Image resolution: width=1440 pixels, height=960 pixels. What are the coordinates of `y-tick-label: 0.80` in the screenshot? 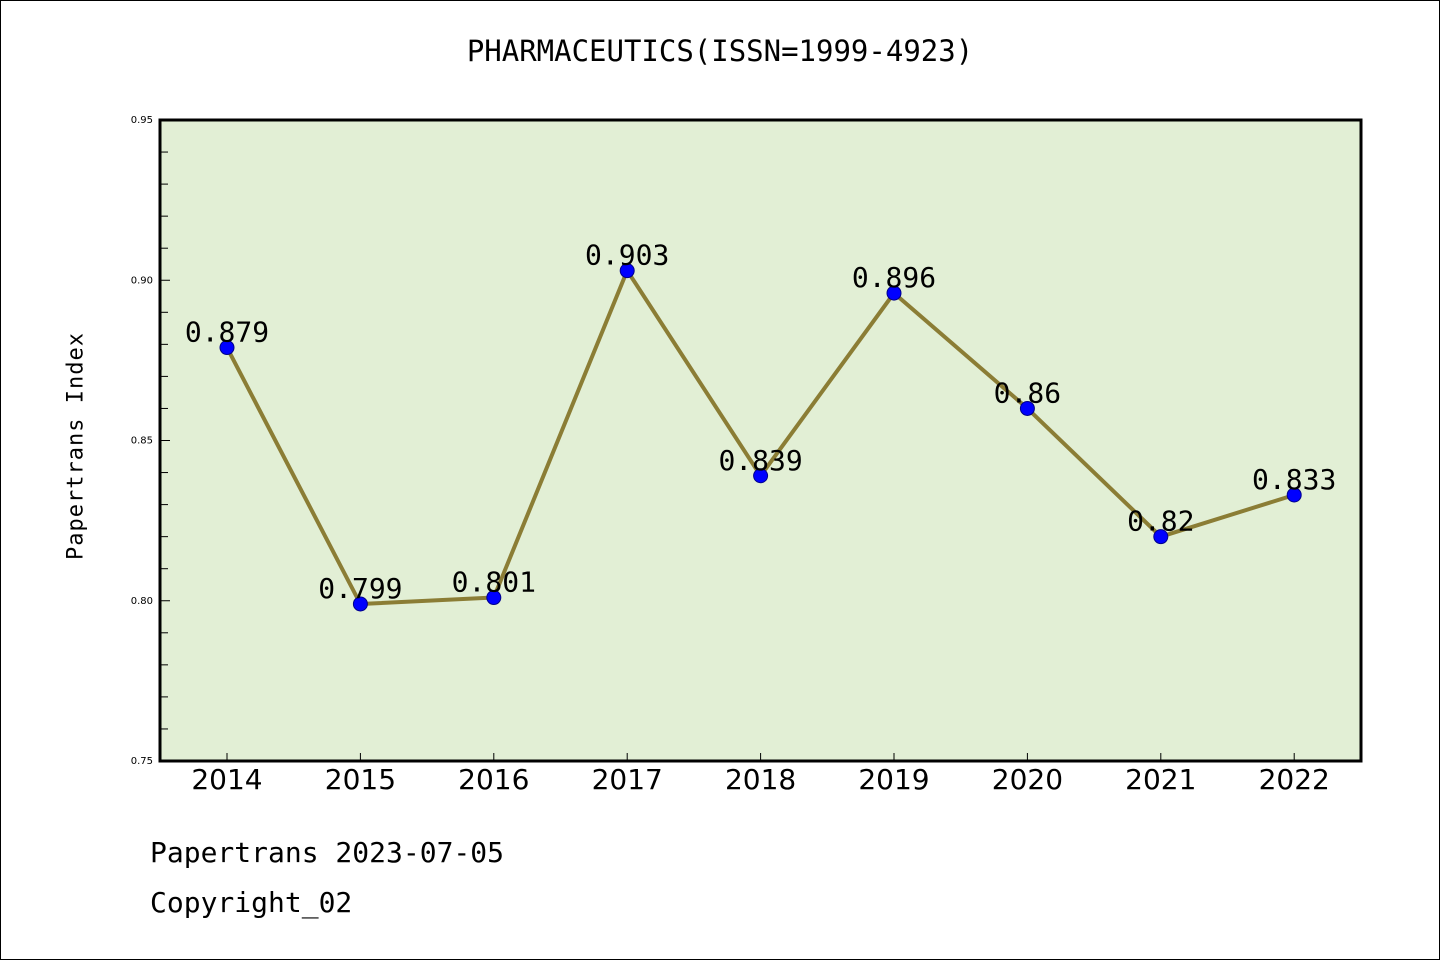 It's located at (142, 601).